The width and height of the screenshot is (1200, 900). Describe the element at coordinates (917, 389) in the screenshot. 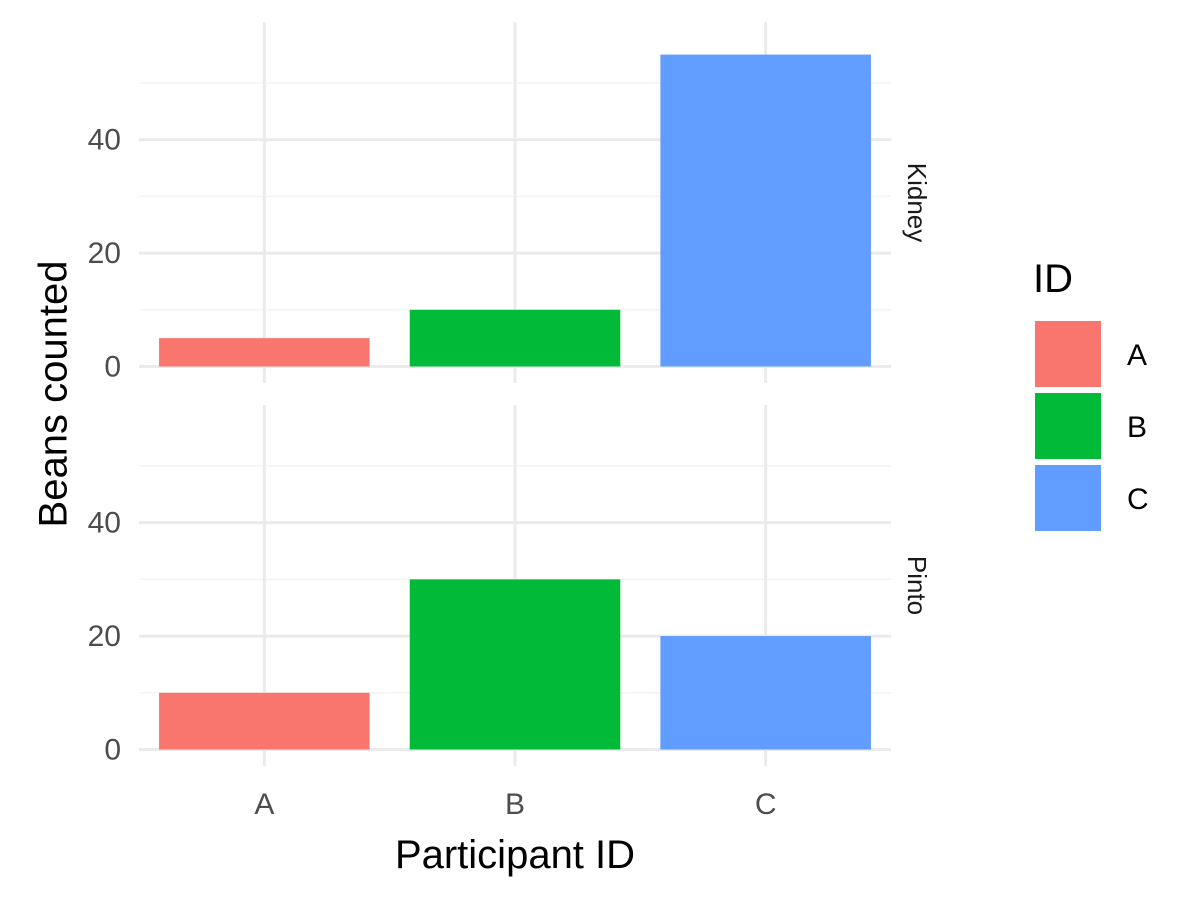

I see `facet-strips: Kidney Pinto` at that location.